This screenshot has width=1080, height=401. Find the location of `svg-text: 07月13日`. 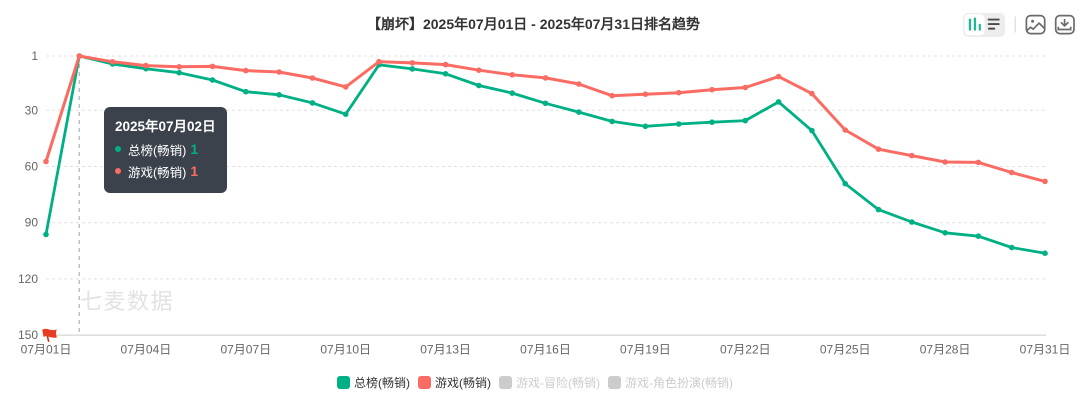

svg-text: 07月13日 is located at coordinates (445, 350).